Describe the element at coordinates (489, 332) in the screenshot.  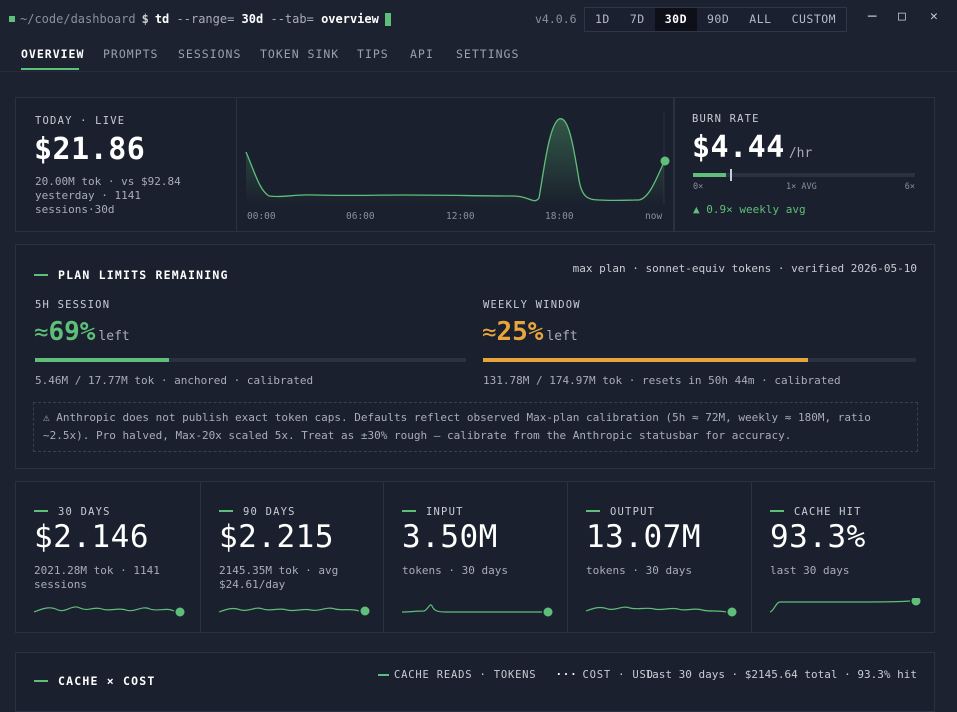
I see `weekly-approx-icon: ≈` at that location.